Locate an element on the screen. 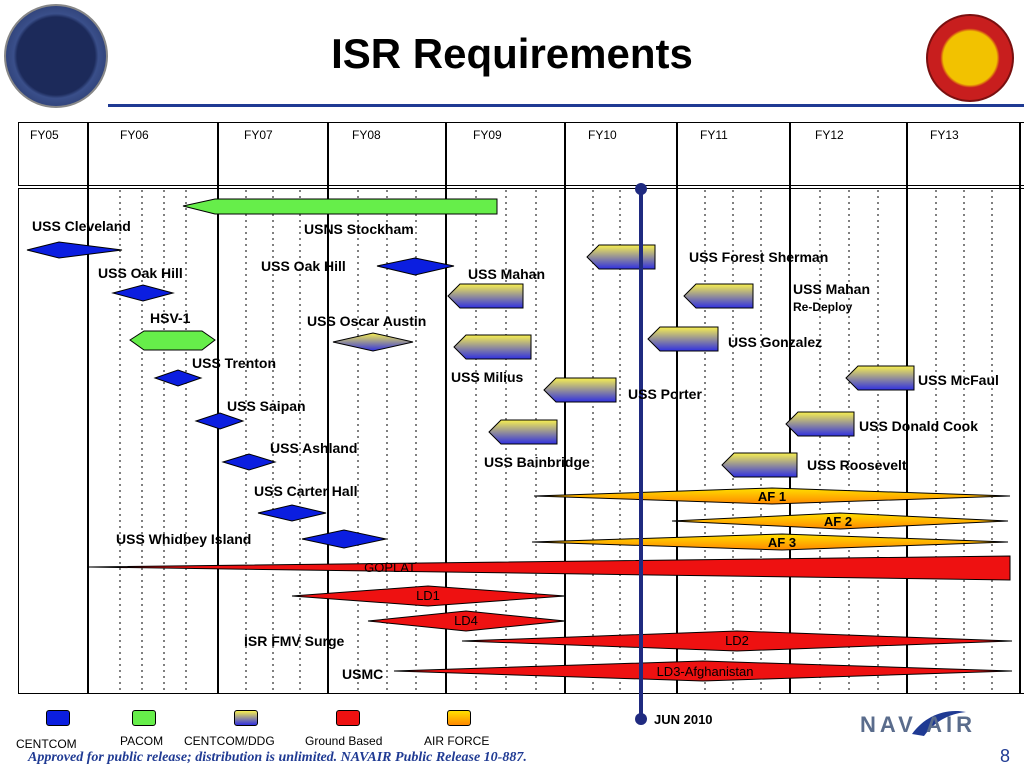 The image size is (1024, 768). ld1-bar is located at coordinates (428, 596).